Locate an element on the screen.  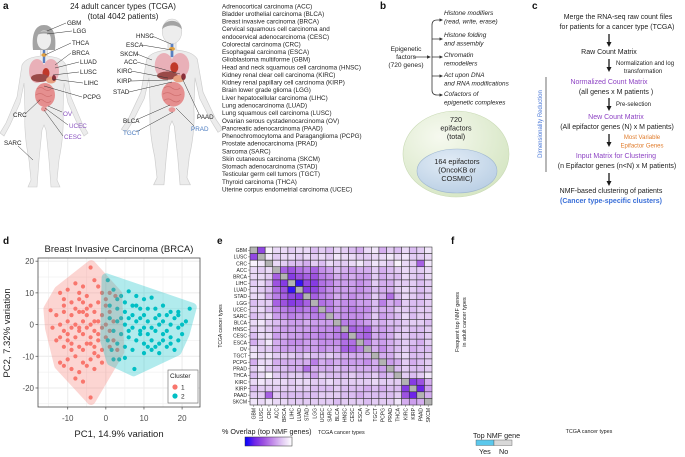
legend-title: Top NMF gene is located at coordinates (496, 435).